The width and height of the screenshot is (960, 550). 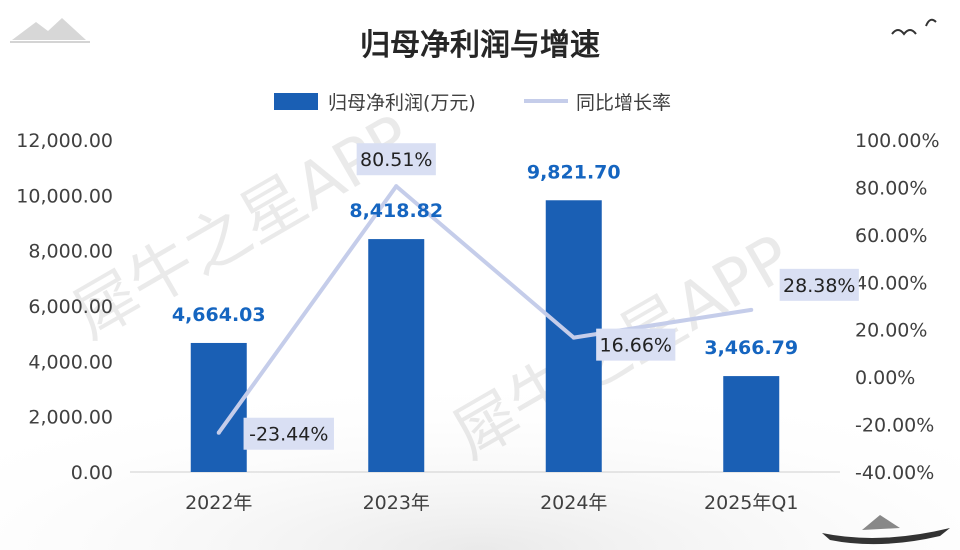 I want to click on x-category-label: 2022年, so click(x=218, y=503).